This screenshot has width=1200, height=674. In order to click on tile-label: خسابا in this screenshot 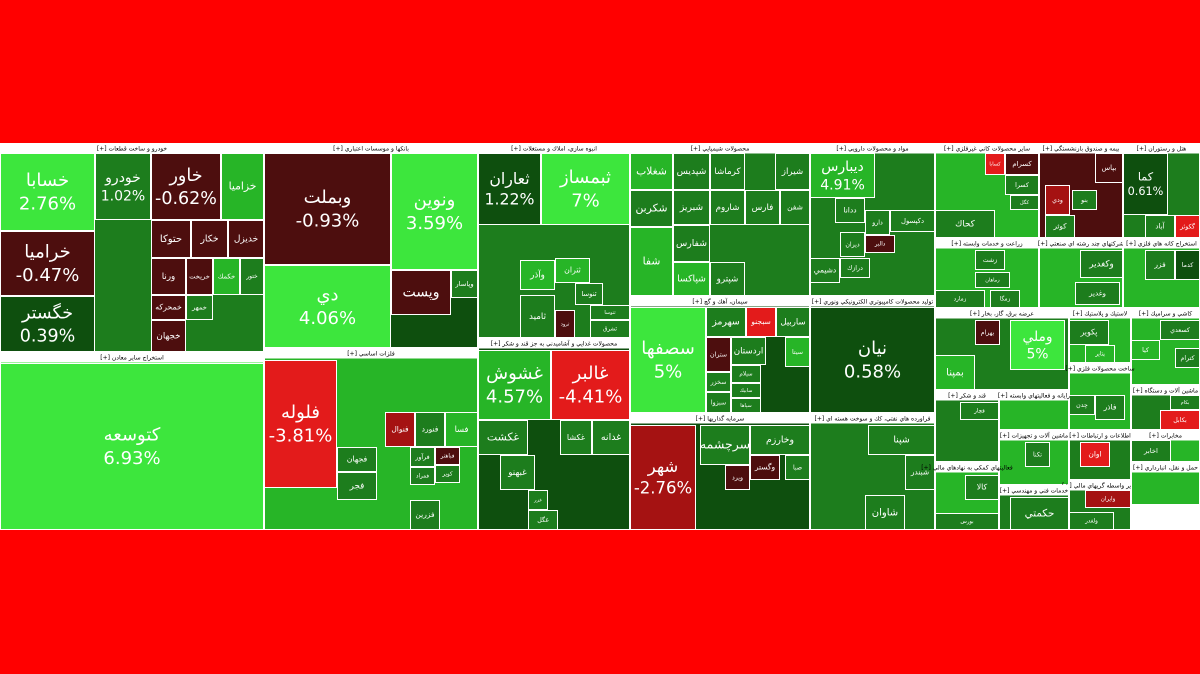, I will do `click(47, 180)`.